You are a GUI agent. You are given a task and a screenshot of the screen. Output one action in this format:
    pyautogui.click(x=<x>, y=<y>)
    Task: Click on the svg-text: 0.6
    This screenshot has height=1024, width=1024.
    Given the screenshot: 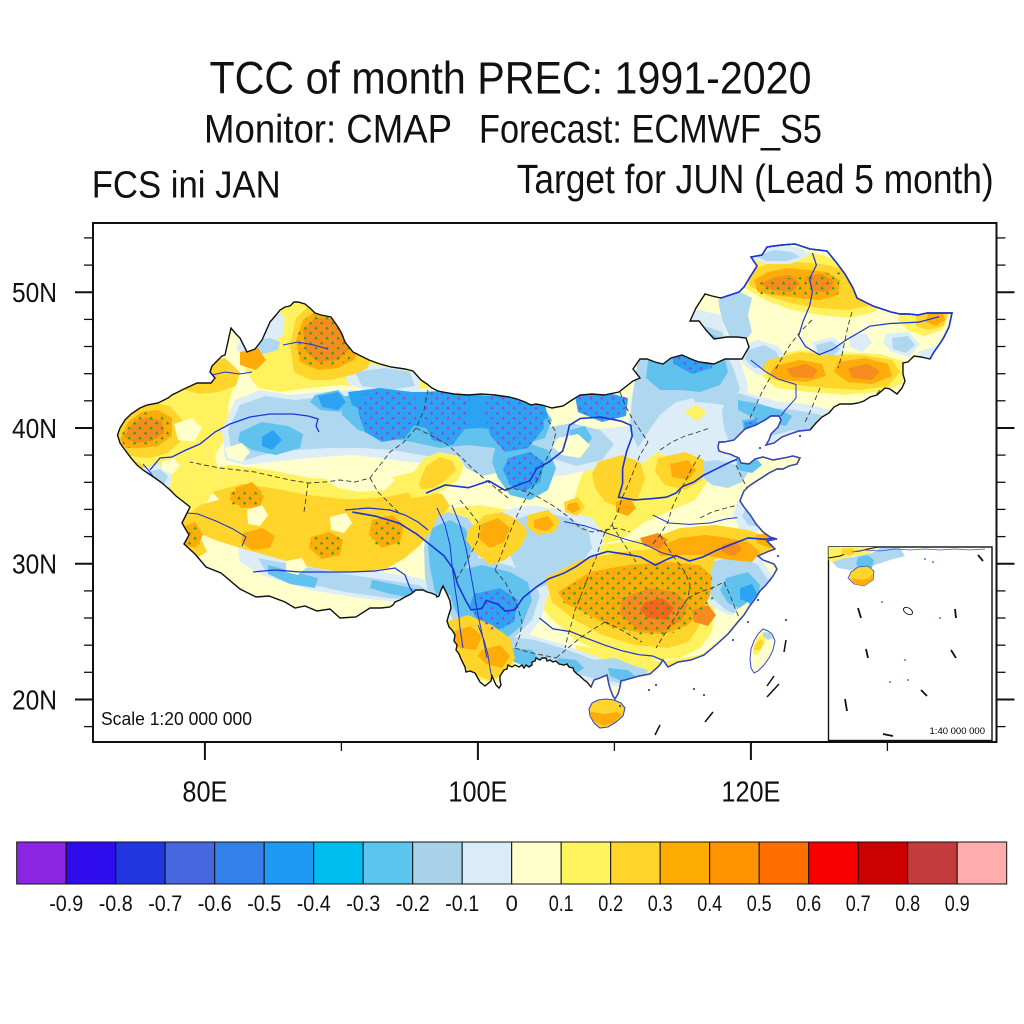 What is the action you would take?
    pyautogui.click(x=808, y=903)
    